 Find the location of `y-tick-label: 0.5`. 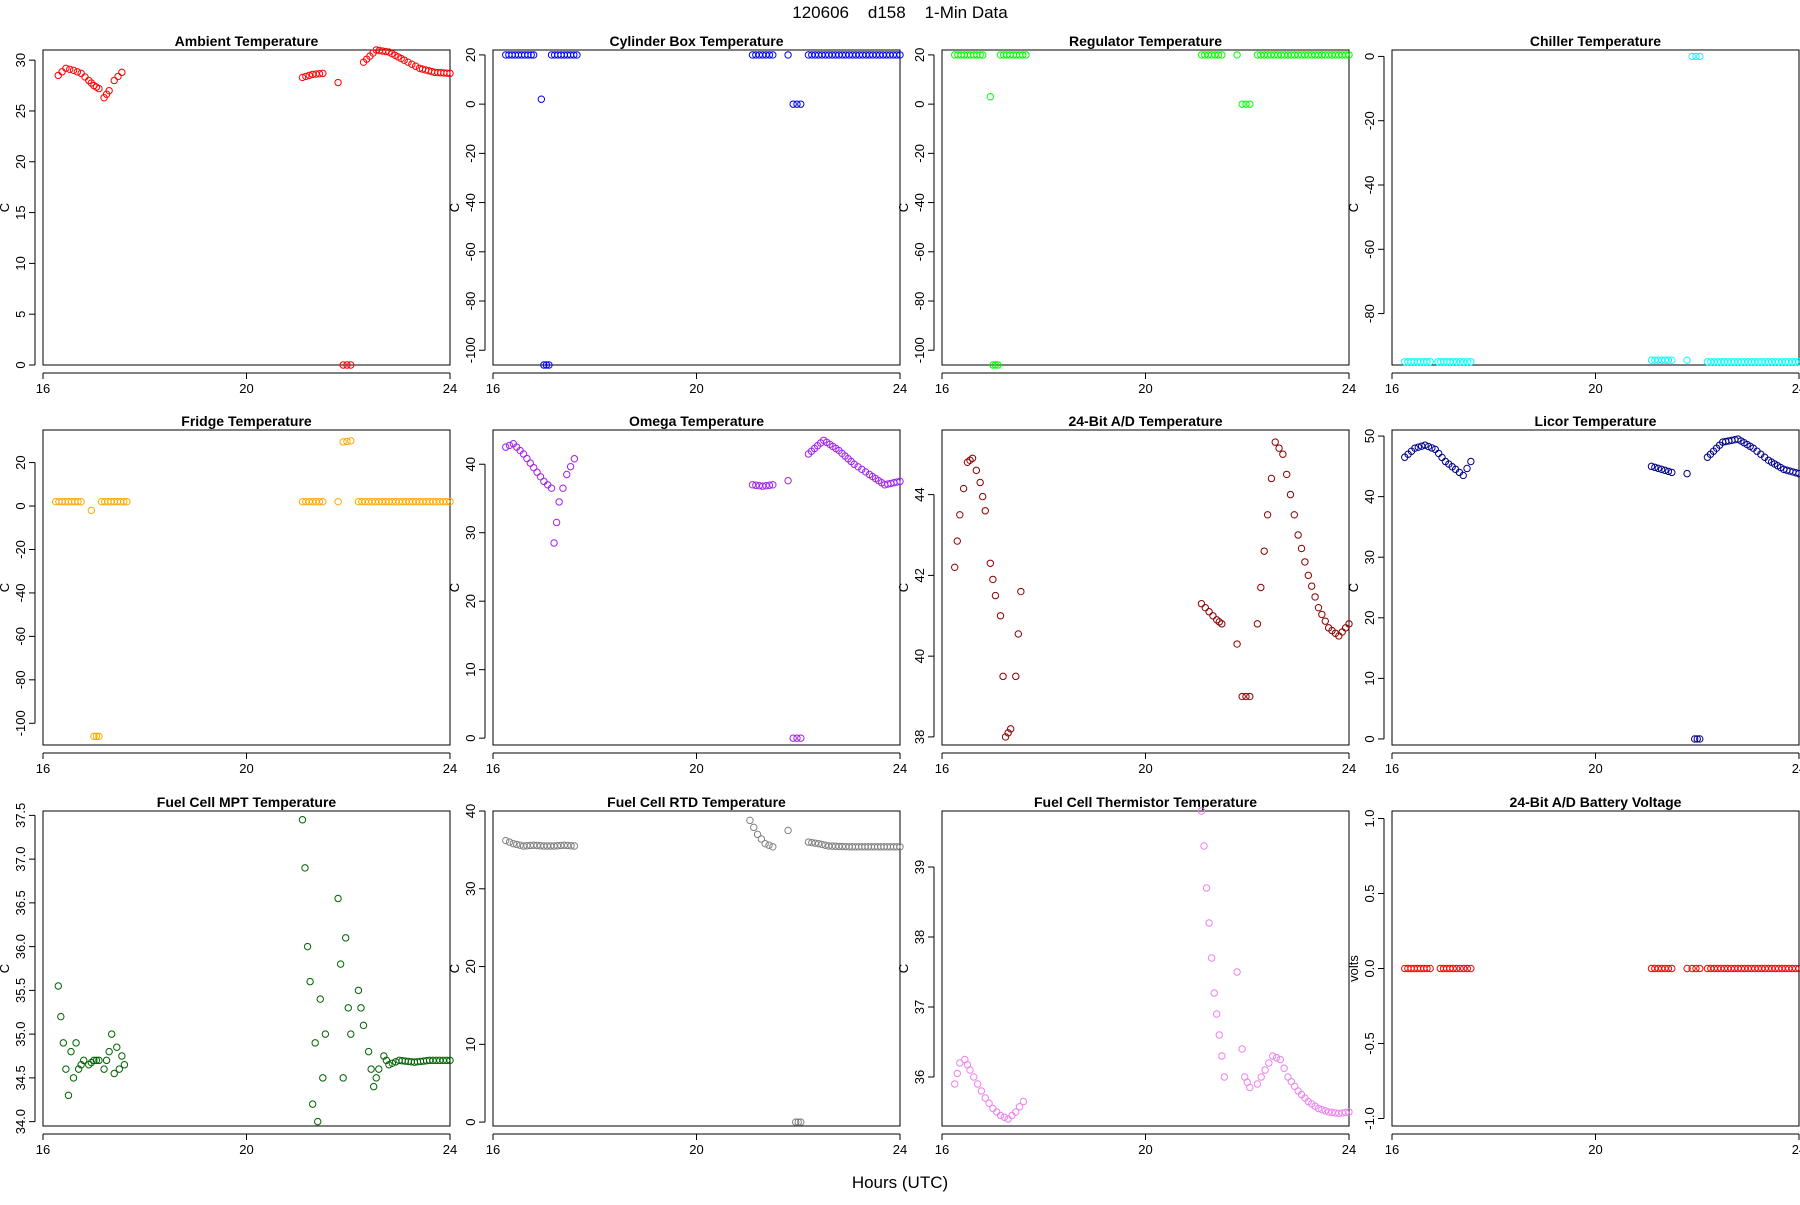

y-tick-label: 0.5 is located at coordinates (1369, 893).